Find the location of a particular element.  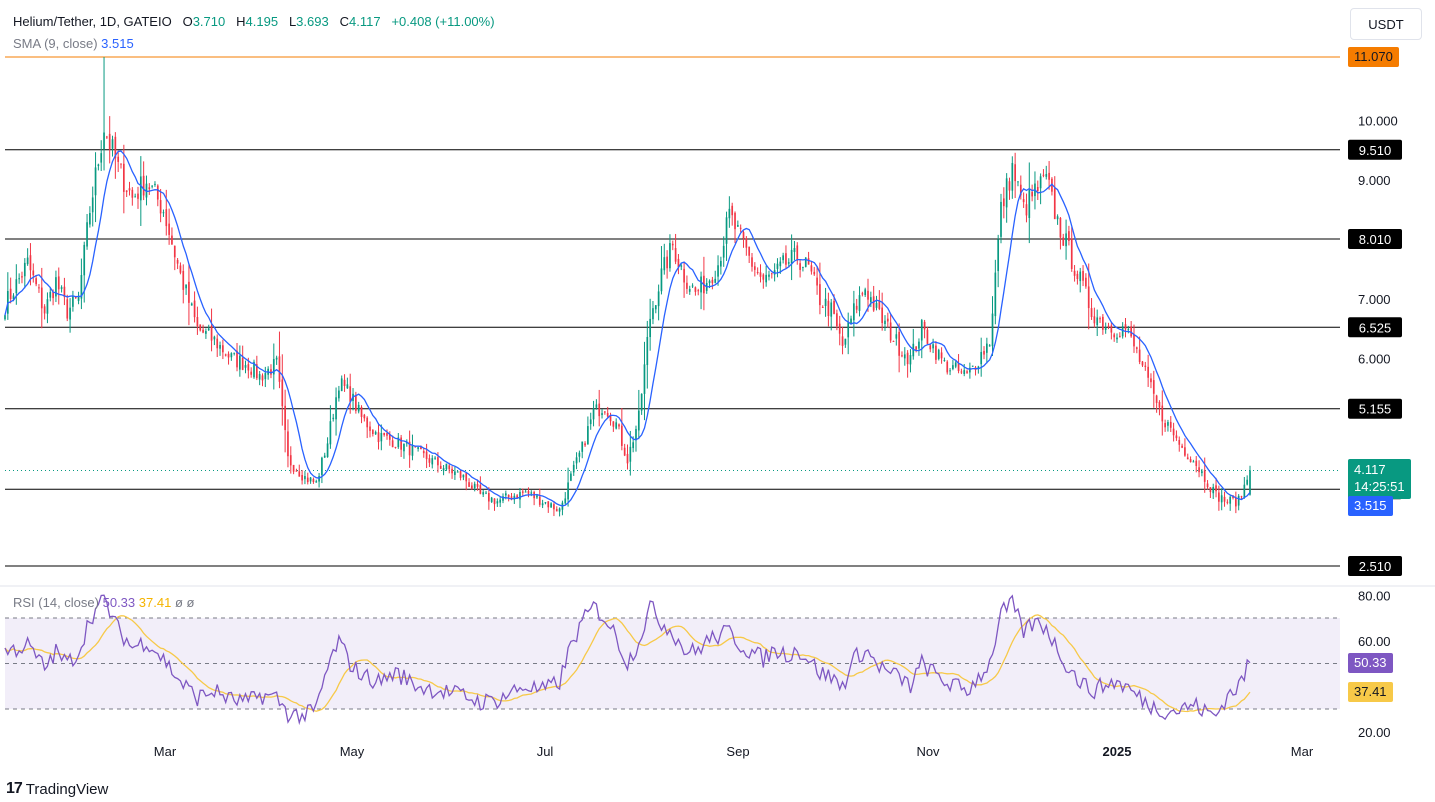

level-label-bg is located at coordinates (1375, 238).